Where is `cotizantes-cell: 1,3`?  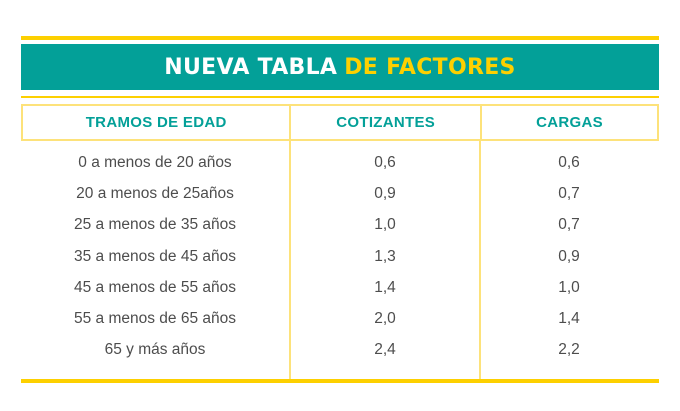
cotizantes-cell: 1,3 is located at coordinates (385, 256).